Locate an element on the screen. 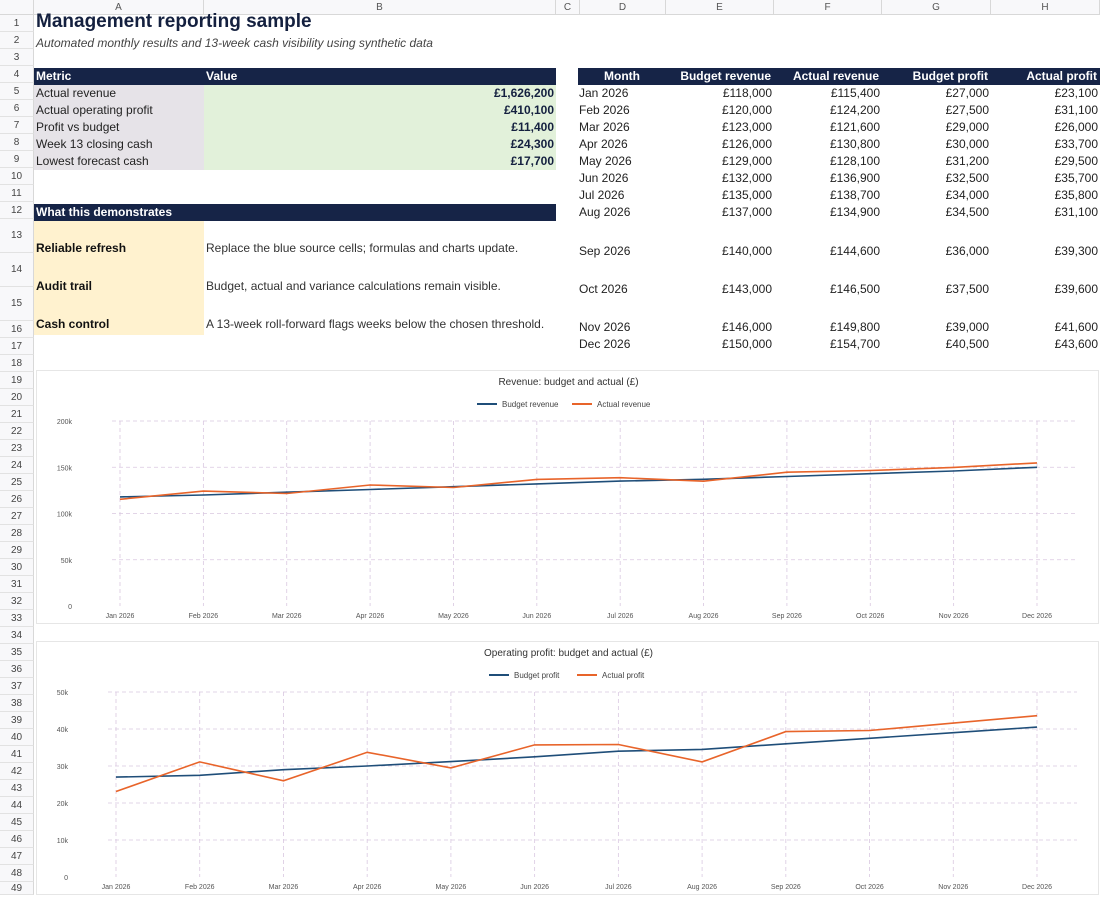 This screenshot has height=913, width=1100. column-header-g: G is located at coordinates (936, 7).